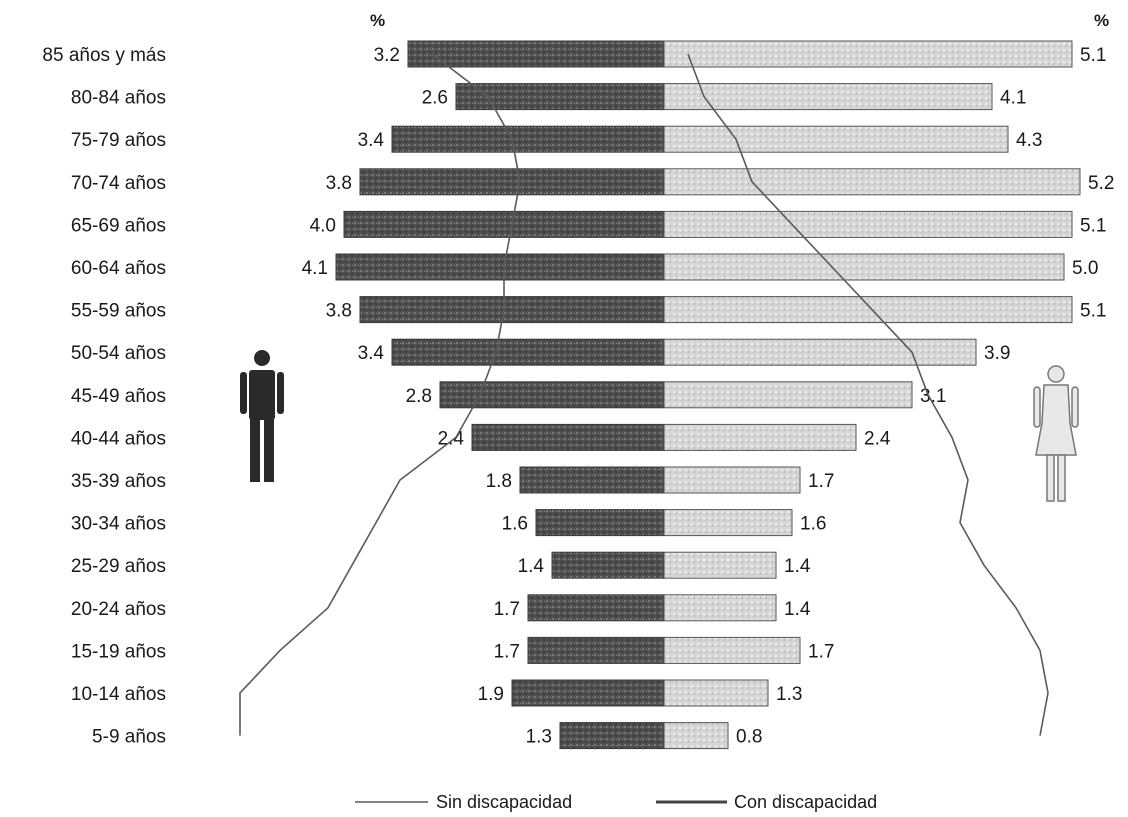 The height and width of the screenshot is (817, 1128). Describe the element at coordinates (419, 396) in the screenshot. I see `value-label-left-8: 2.8` at that location.